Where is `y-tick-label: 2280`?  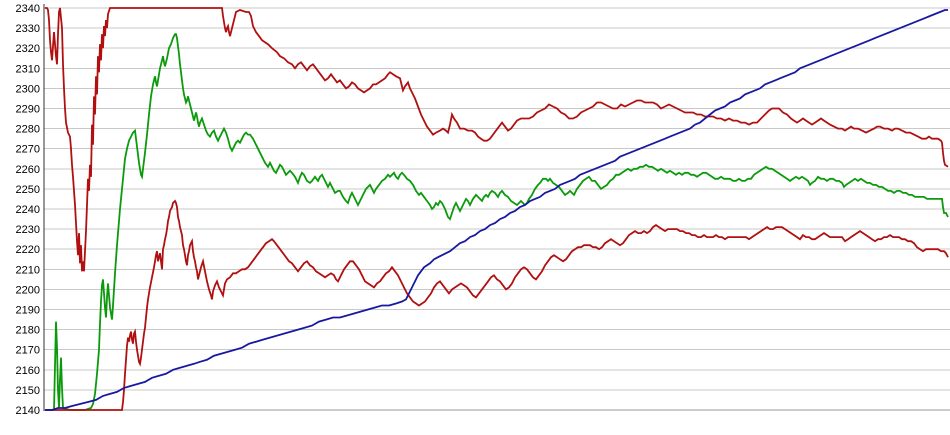
y-tick-label: 2280 is located at coordinates (28, 130).